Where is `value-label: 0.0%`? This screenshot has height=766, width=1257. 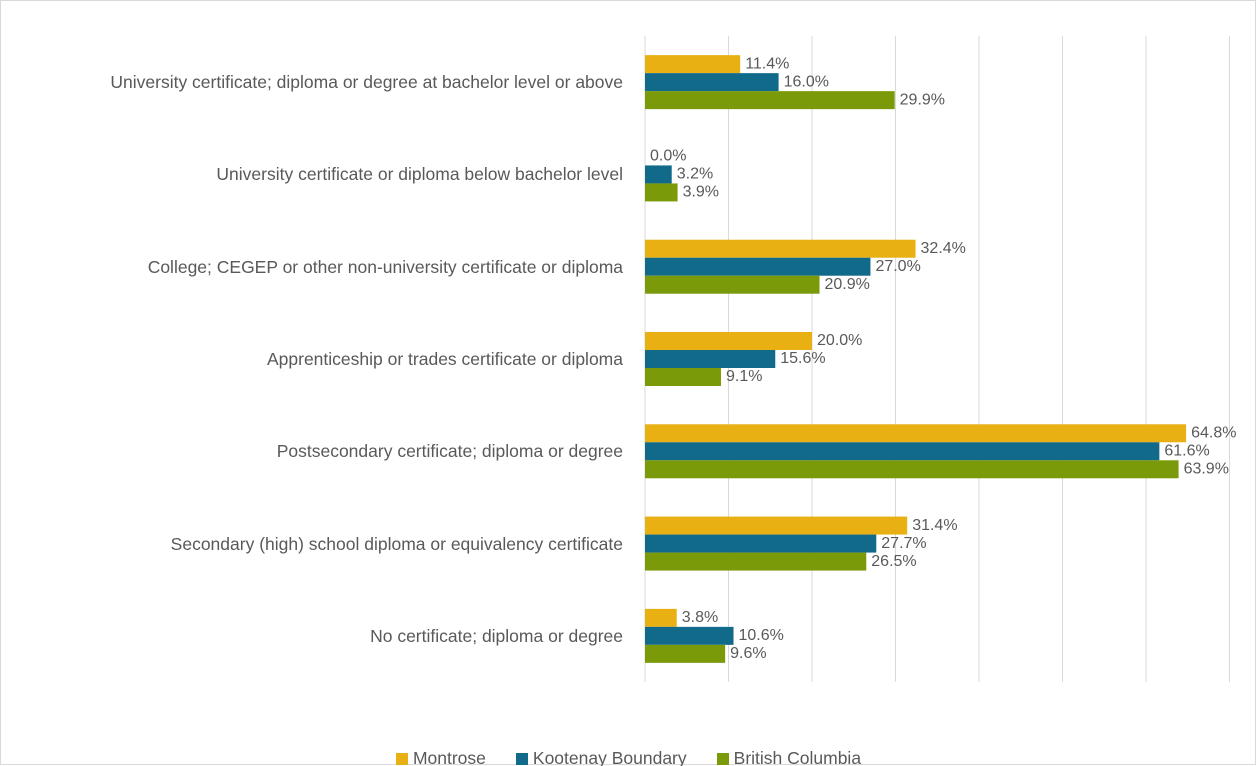 value-label: 0.0% is located at coordinates (668, 156).